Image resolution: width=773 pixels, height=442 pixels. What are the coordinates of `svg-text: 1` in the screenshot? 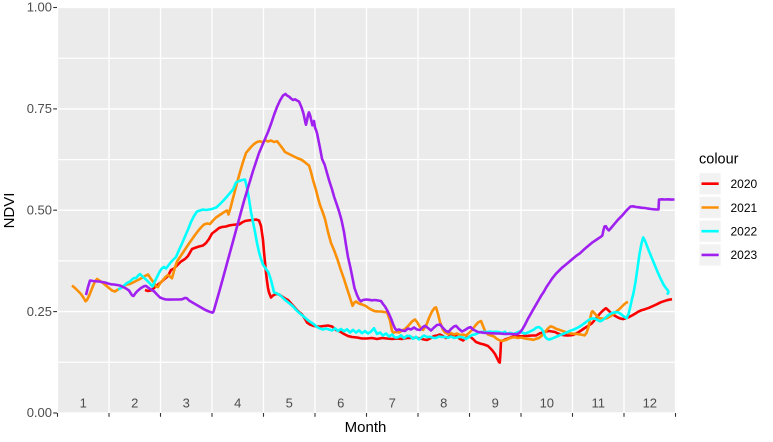 It's located at (83, 403).